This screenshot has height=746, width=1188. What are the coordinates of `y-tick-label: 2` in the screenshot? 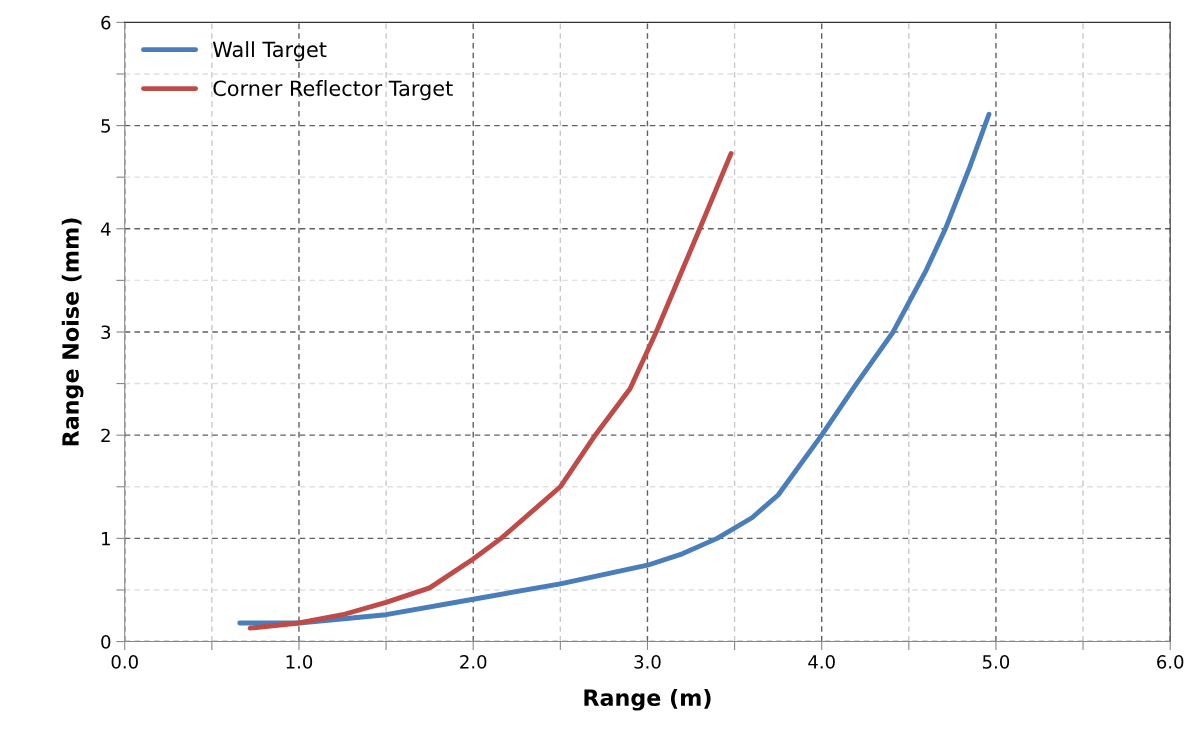 It's located at (105, 435).